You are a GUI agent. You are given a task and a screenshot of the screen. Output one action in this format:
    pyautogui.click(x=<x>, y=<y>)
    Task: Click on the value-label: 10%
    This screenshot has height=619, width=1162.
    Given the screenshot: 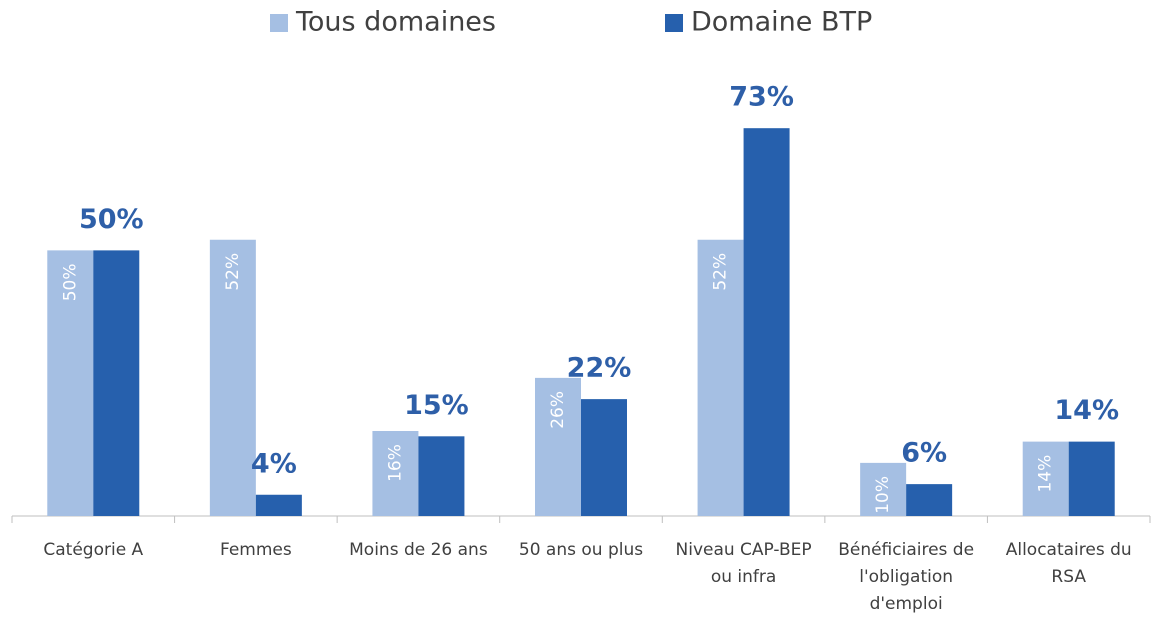 What is the action you would take?
    pyautogui.click(x=883, y=495)
    